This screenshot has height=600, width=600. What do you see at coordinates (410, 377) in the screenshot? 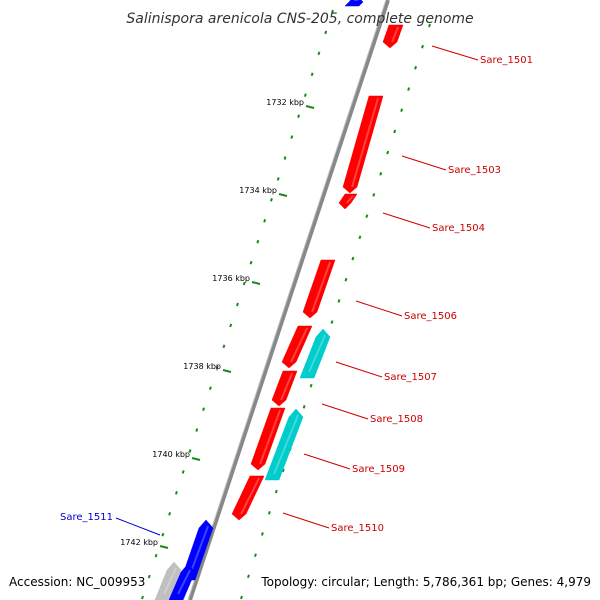
I see `gene-label-sare-1507: Sare_1507` at bounding box center [410, 377].